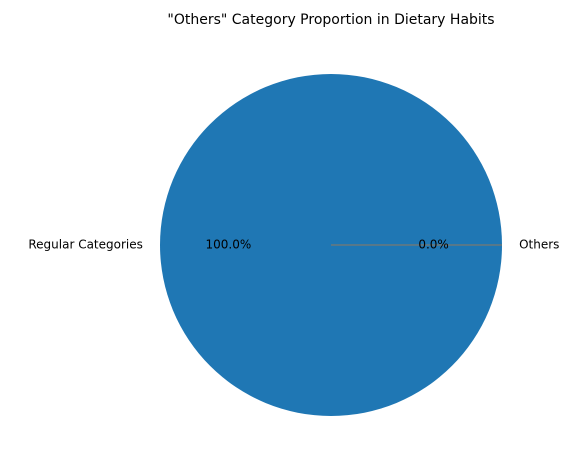 Image resolution: width=575 pixels, height=470 pixels. Describe the element at coordinates (433, 245) in the screenshot. I see `pct-label-others: 0.0%` at that location.